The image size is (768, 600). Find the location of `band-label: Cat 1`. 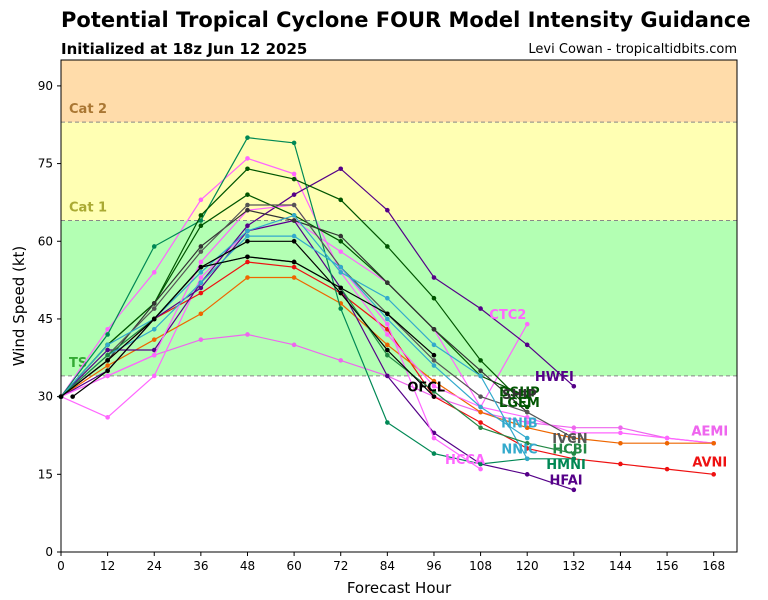

band-label: Cat 1 is located at coordinates (88, 208).